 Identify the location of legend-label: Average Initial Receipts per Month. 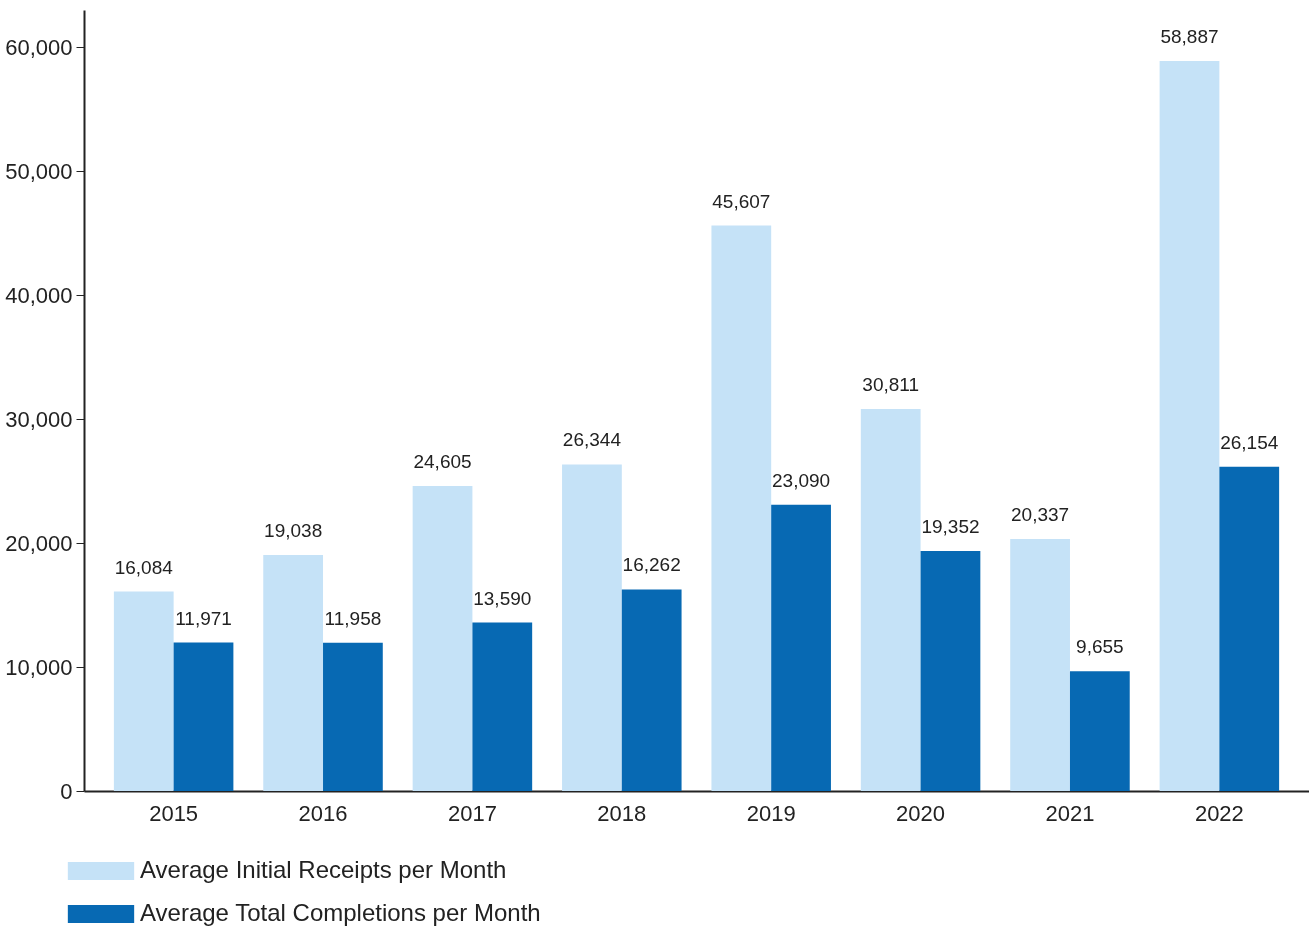
(323, 869).